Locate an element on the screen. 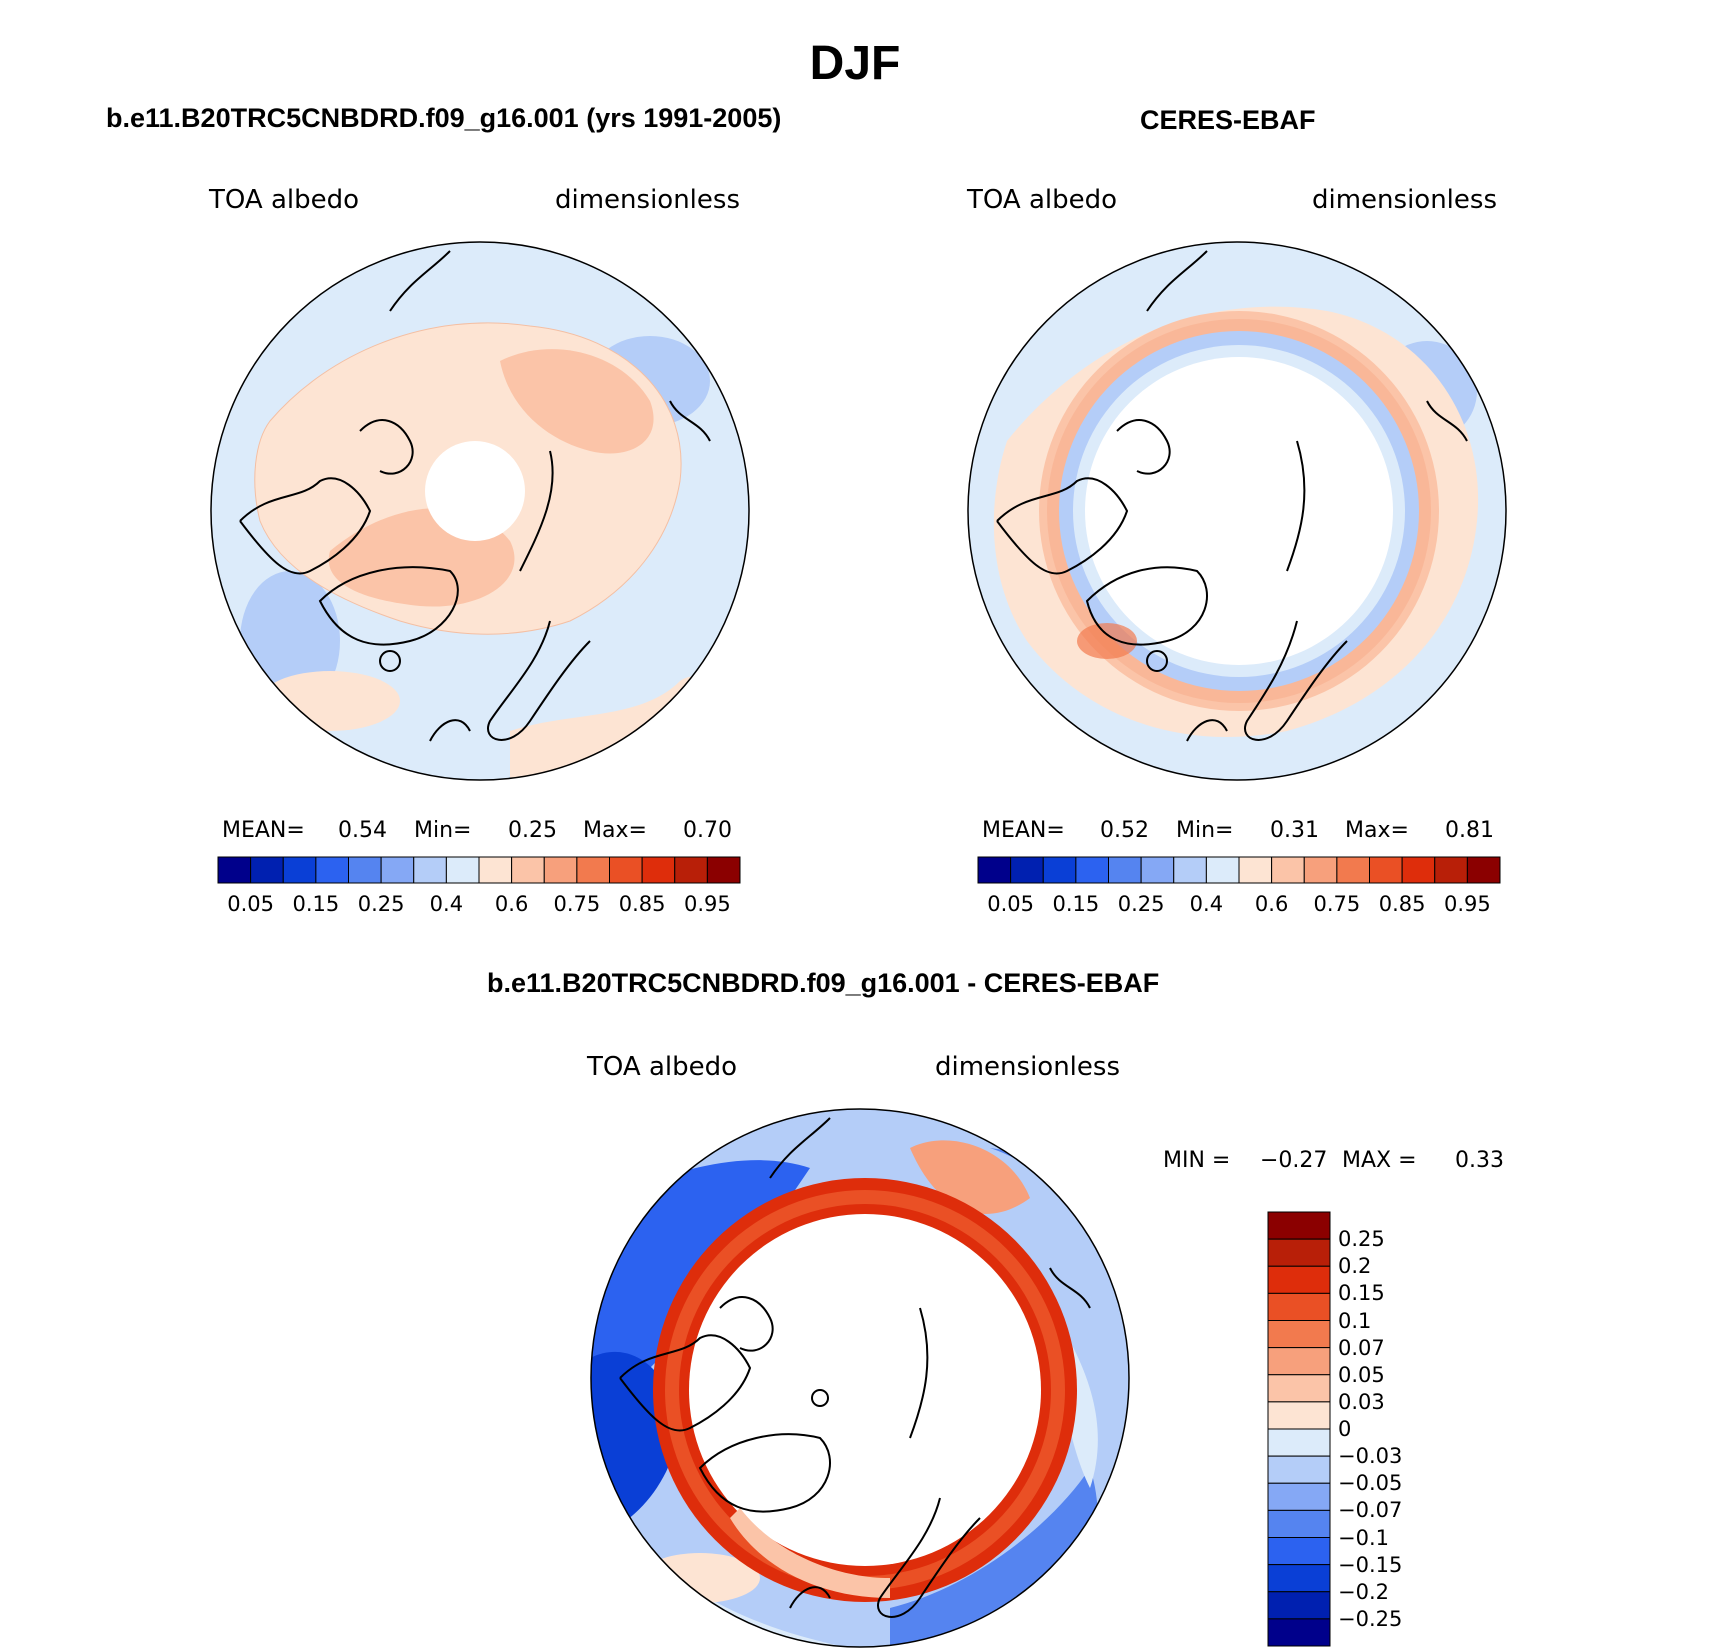  panel-1-mean-value: 0.54 is located at coordinates (362, 830).